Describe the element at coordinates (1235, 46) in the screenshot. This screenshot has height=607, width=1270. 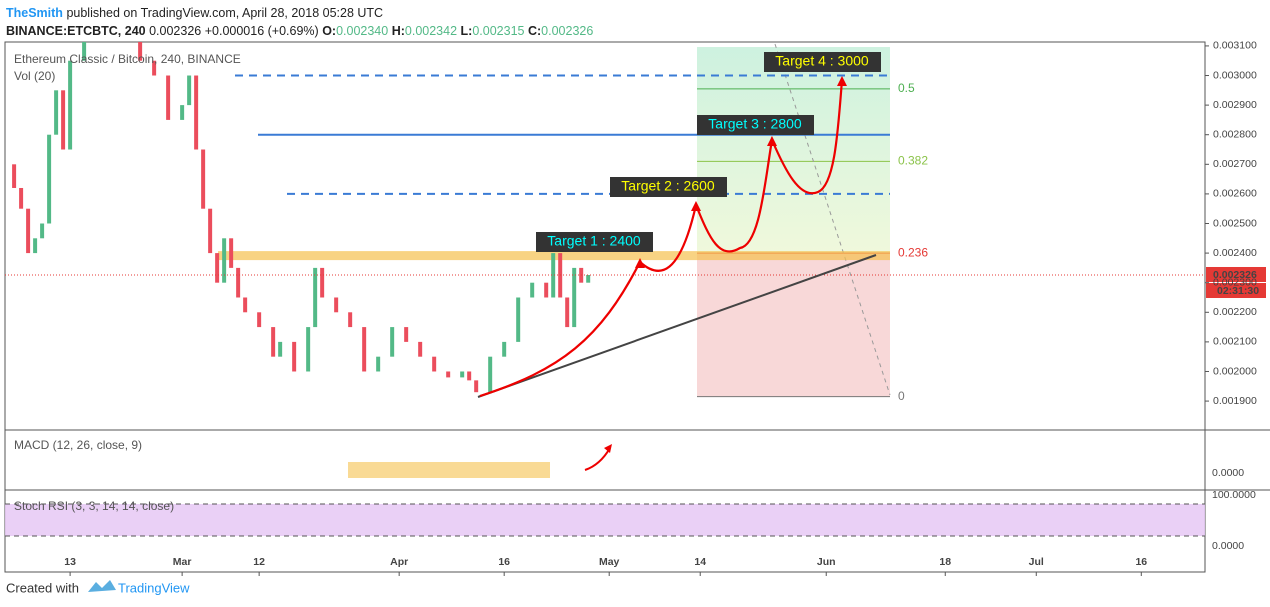
I see `y-tick-label: 0.003100` at that location.